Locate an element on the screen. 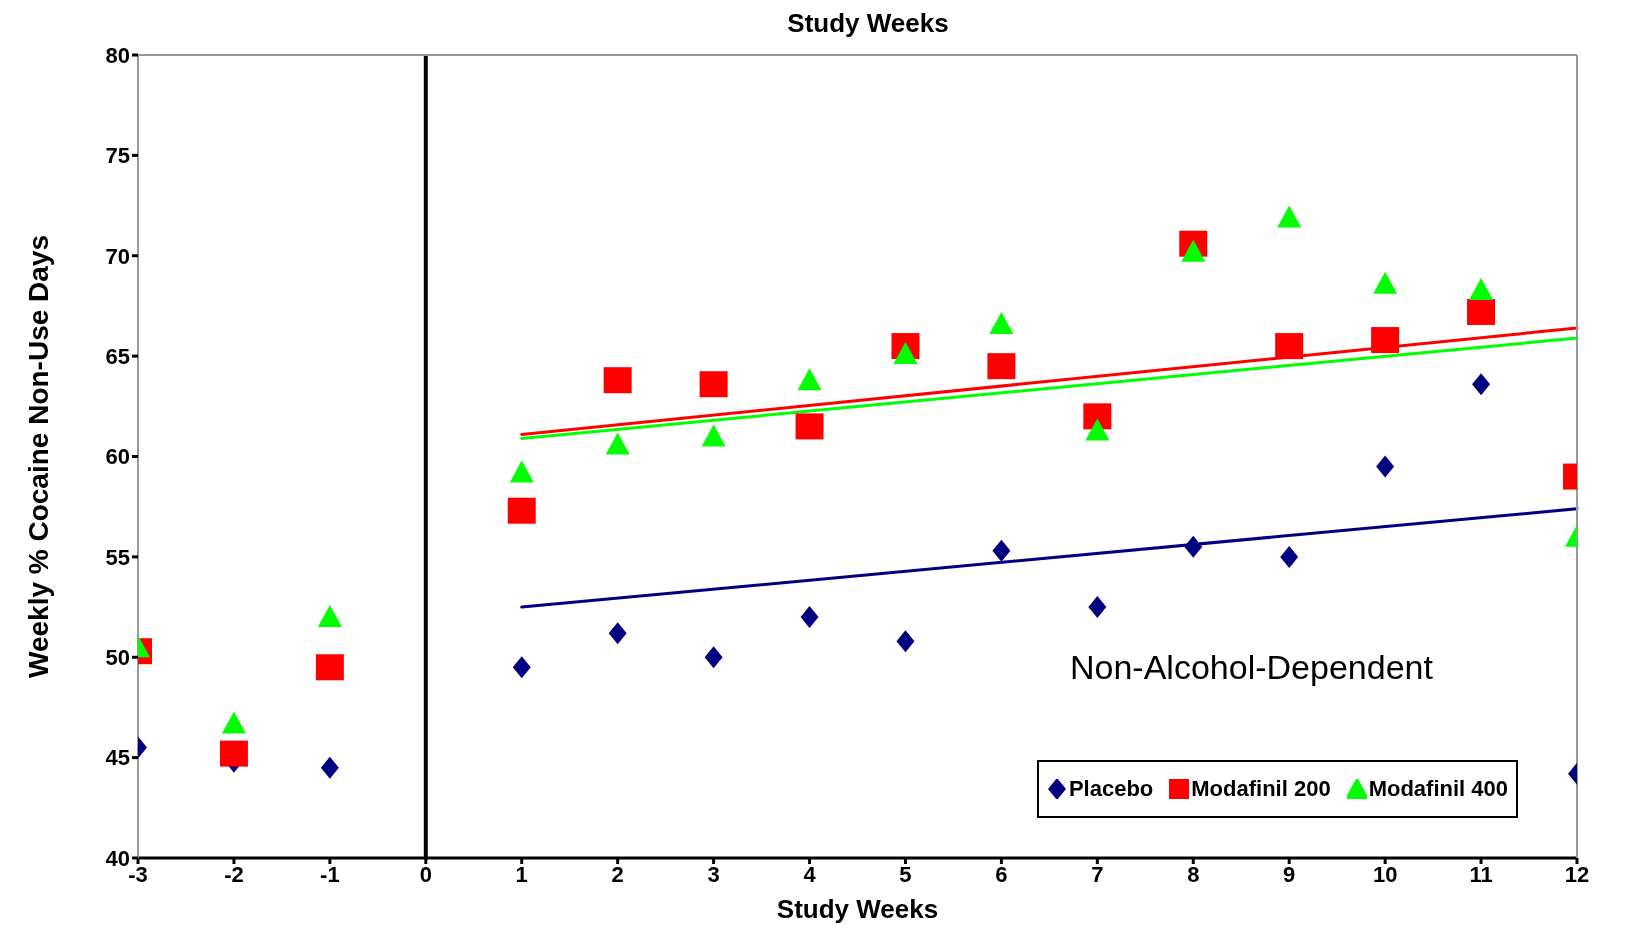 This screenshot has width=1625, height=940. x-tick-label: -3 is located at coordinates (138, 874).